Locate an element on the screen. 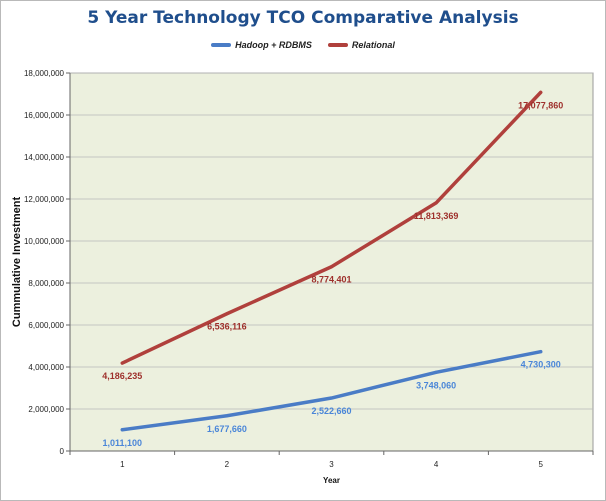 The width and height of the screenshot is (606, 501). data-label-series-1: 1,011,100 is located at coordinates (123, 443).